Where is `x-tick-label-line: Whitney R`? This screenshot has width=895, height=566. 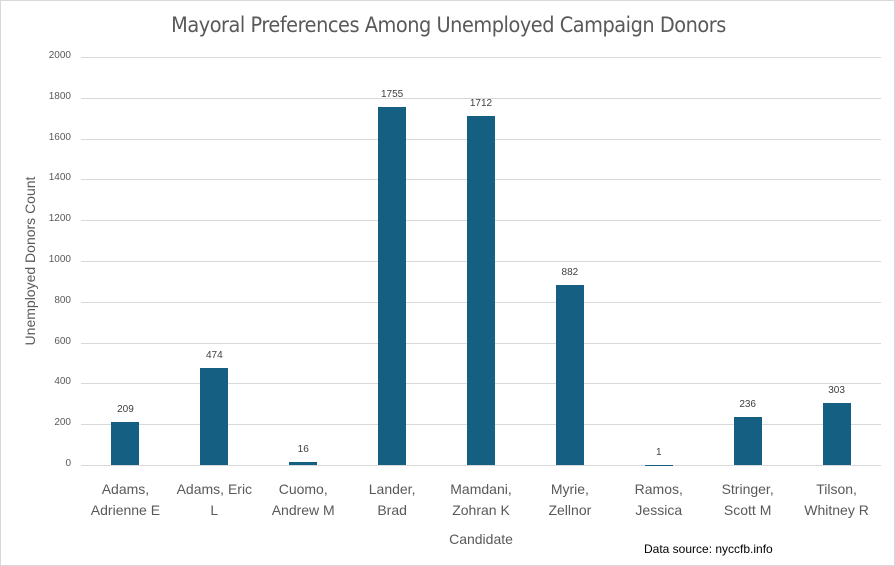 x-tick-label-line: Whitney R is located at coordinates (836, 510).